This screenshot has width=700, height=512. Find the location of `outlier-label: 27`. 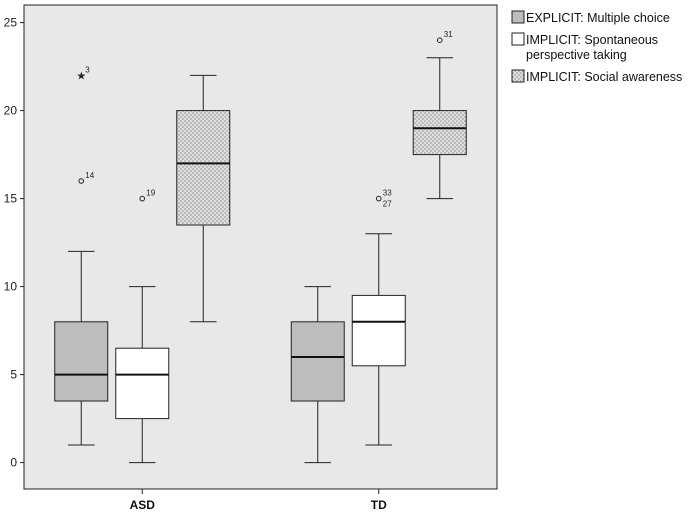

outlier-label: 27 is located at coordinates (387, 204).